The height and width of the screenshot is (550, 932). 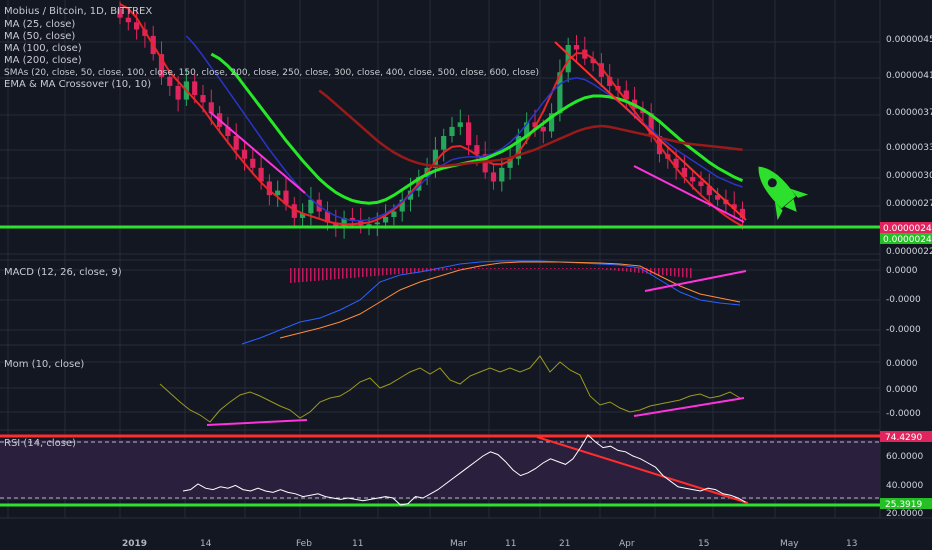 I want to click on time-tick-label: Feb, so click(x=304, y=544).